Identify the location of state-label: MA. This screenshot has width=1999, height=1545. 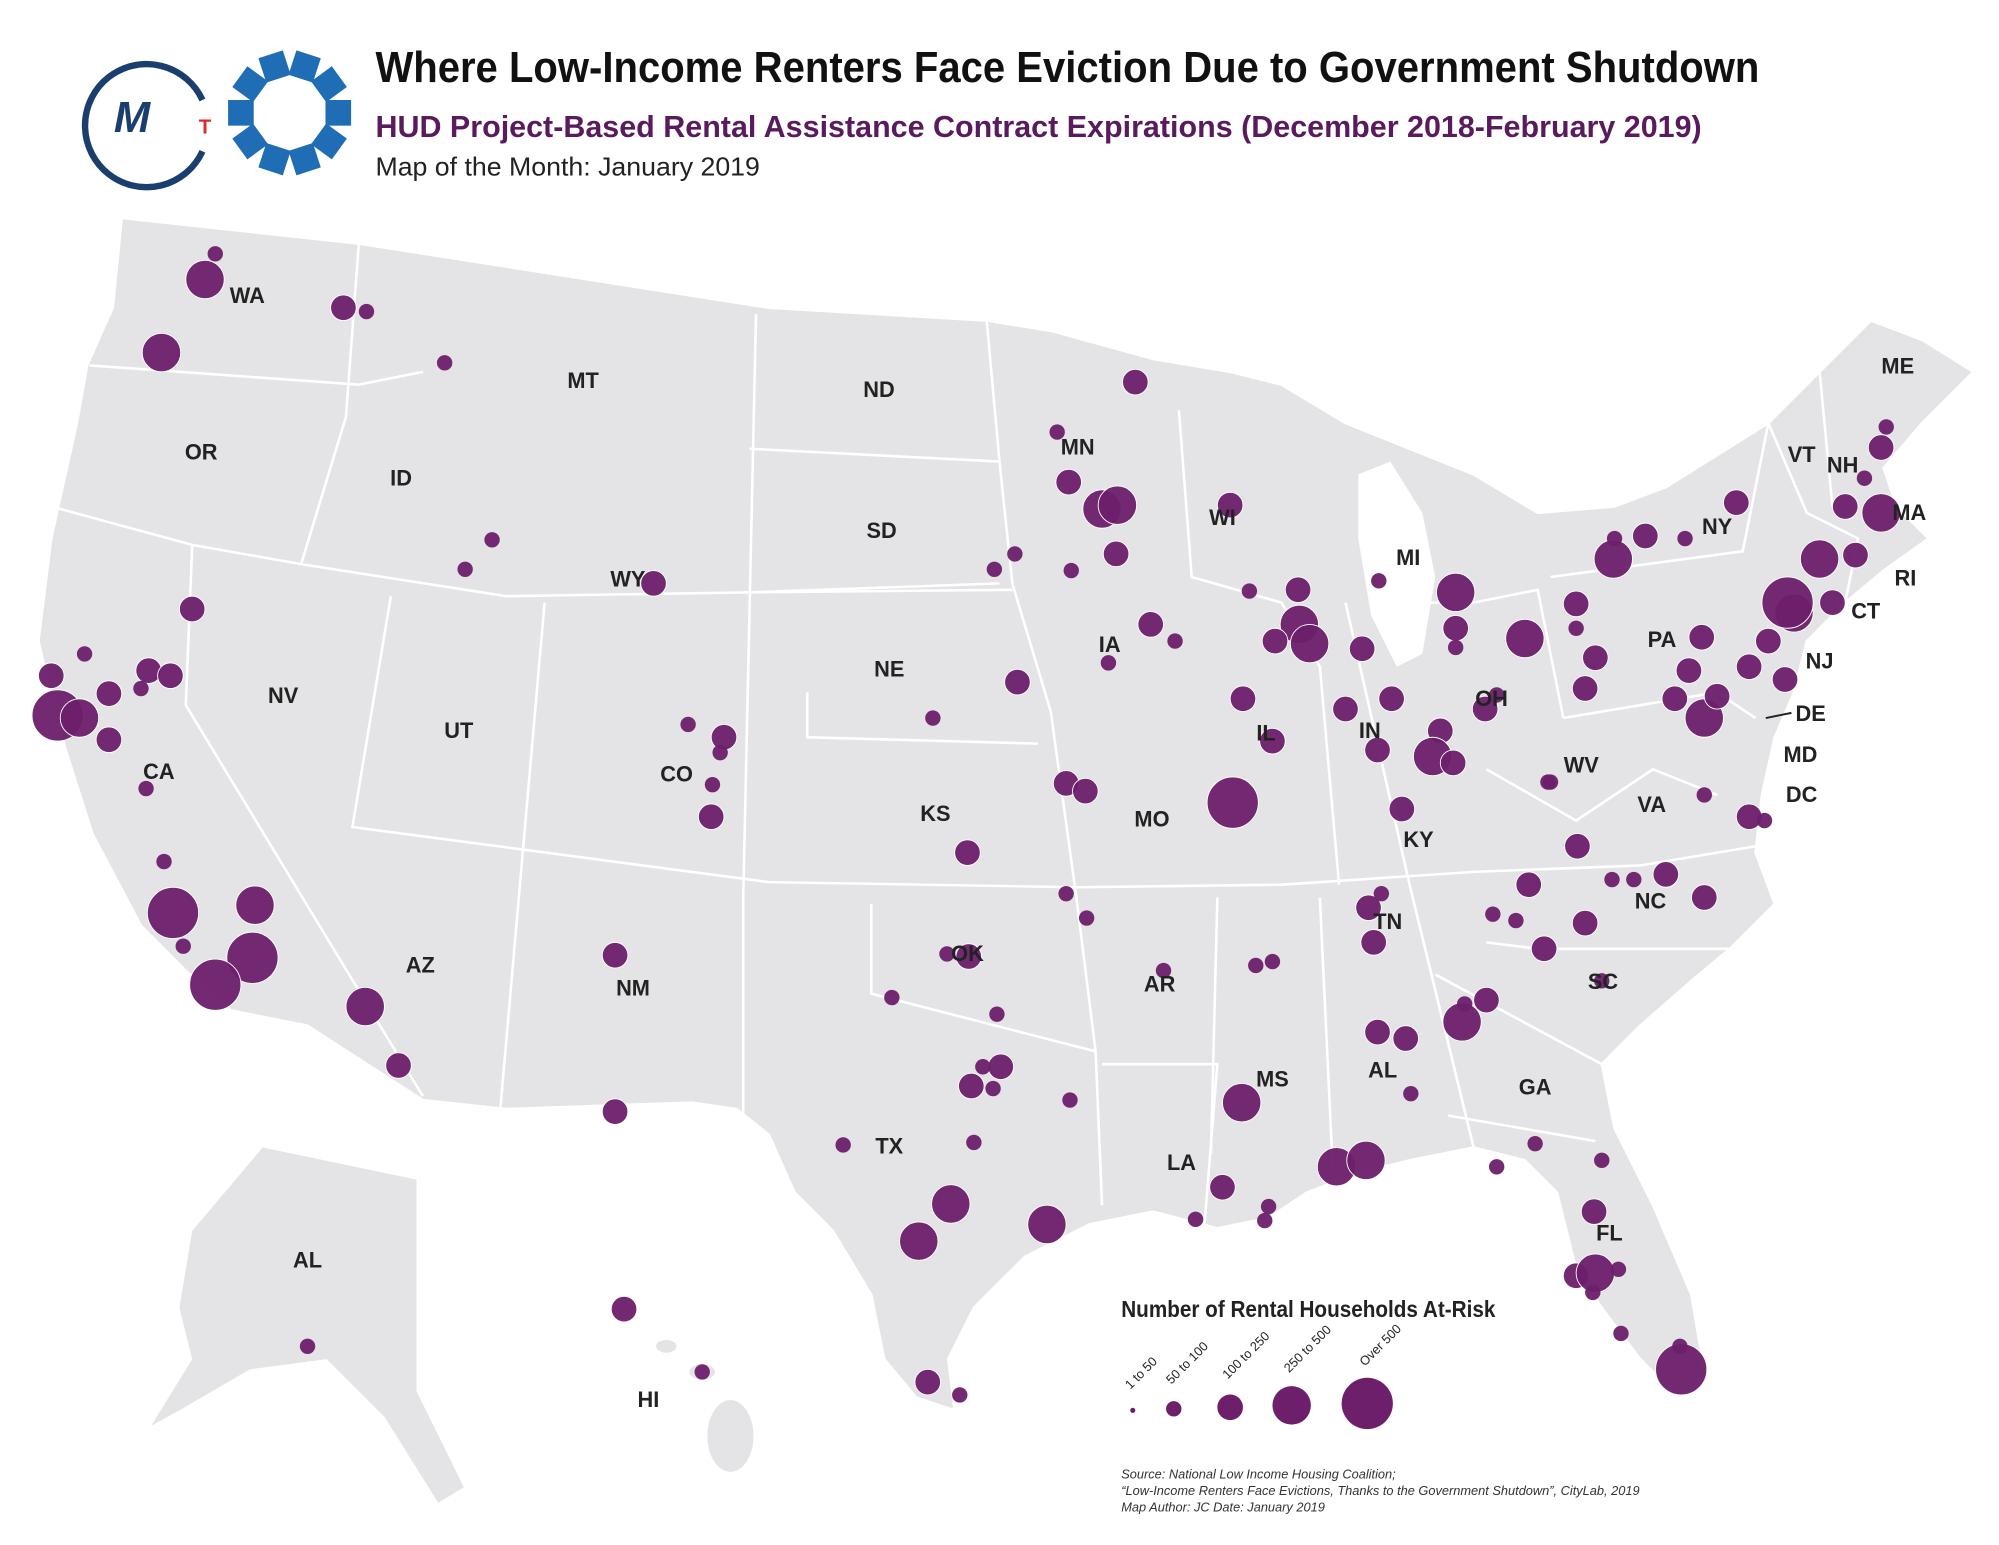
(1909, 512).